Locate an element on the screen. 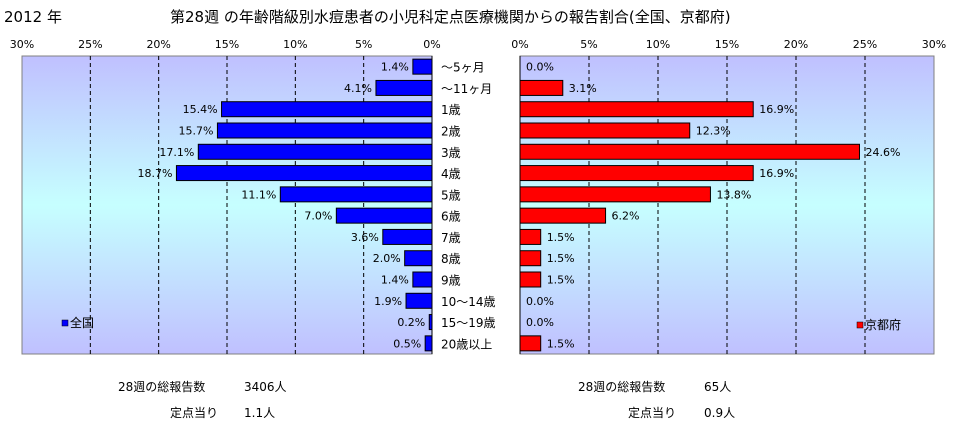 Image resolution: width=968 pixels, height=424 pixels. kyoto-data-label: 13.8% is located at coordinates (733, 194).